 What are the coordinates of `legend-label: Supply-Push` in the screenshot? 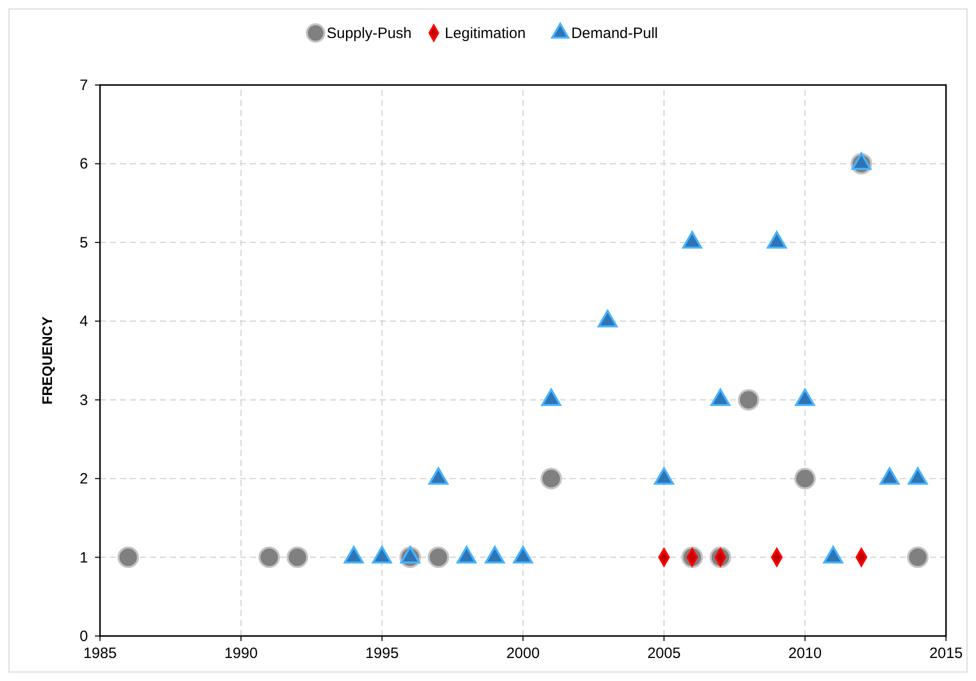 It's located at (369, 33).